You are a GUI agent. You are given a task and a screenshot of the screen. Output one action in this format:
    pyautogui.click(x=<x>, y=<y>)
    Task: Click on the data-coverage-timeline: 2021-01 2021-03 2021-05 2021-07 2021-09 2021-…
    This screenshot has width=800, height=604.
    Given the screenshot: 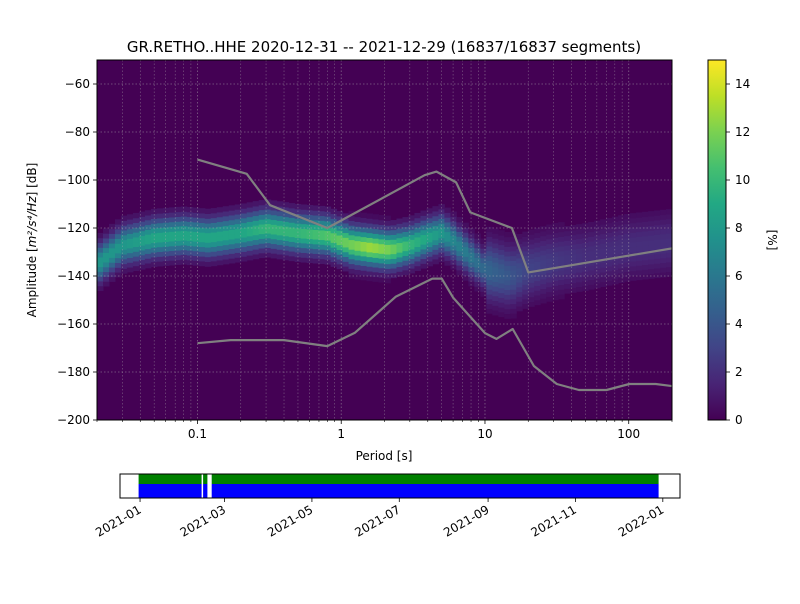 What is the action you would take?
    pyautogui.click(x=387, y=506)
    